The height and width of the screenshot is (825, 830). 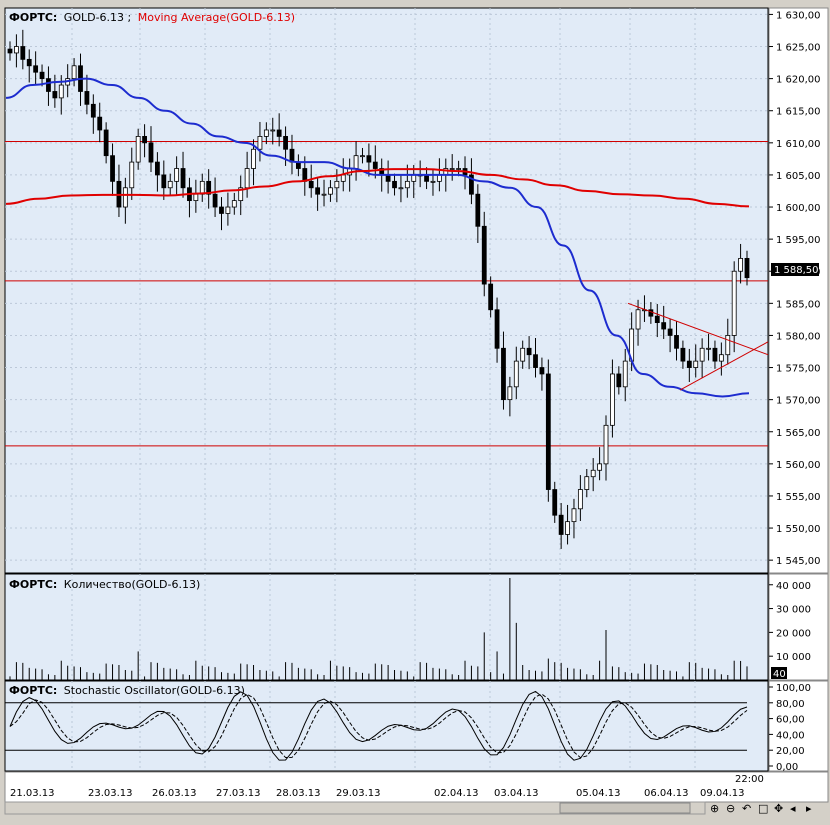 What do you see at coordinates (809, 808) in the screenshot?
I see `scroll-right-icon: ▸` at bounding box center [809, 808].